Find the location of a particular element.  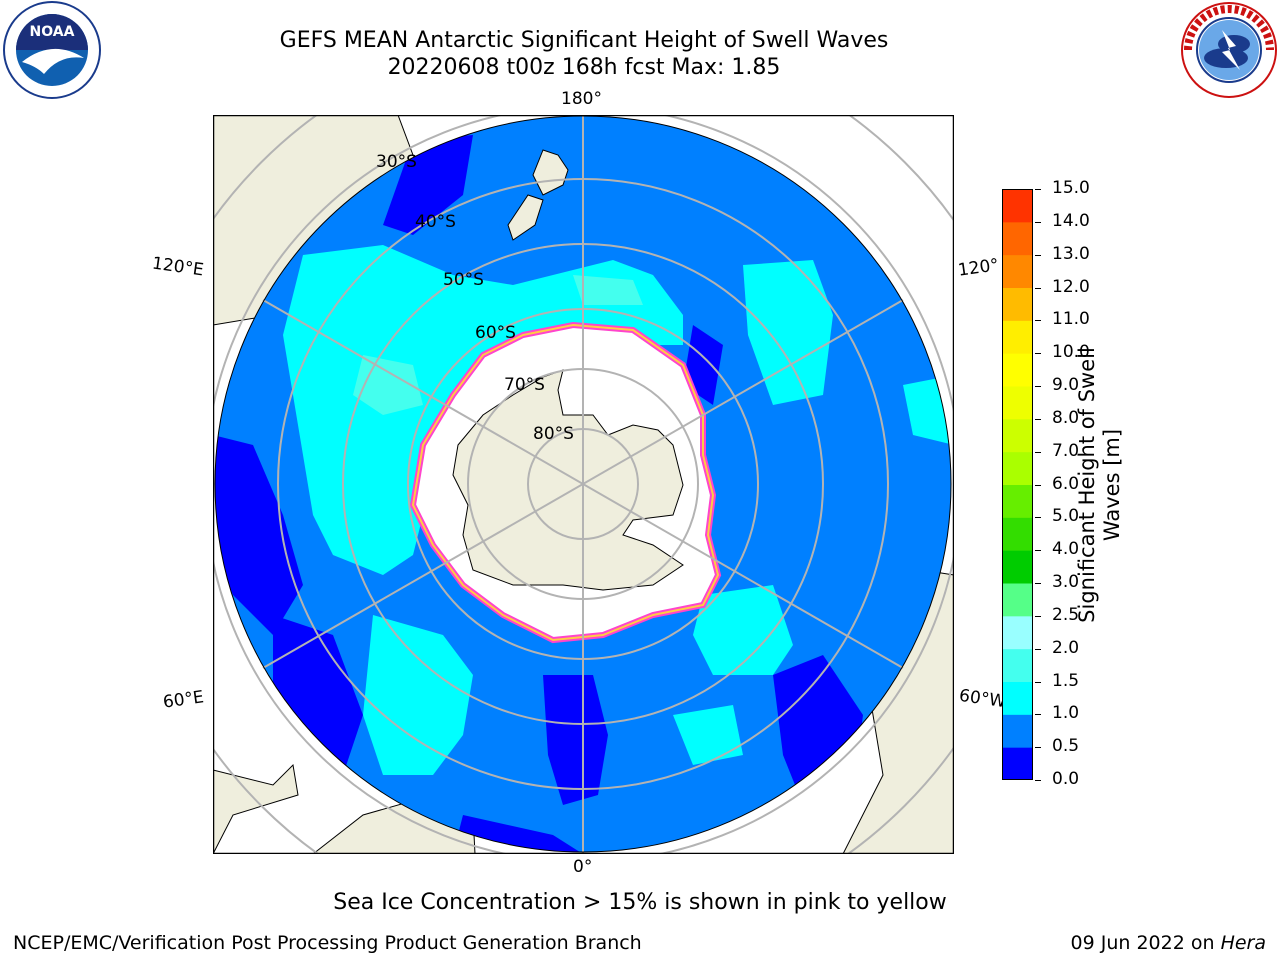

lon-label-60e: 60°E is located at coordinates (183, 700).